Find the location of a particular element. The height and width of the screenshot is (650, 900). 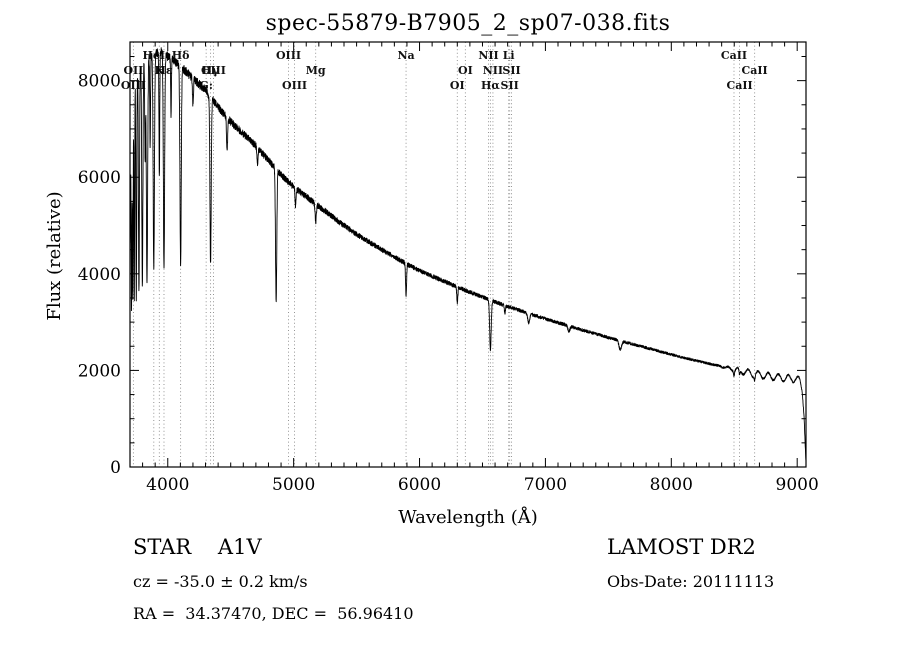

spectral-line-label: Mg is located at coordinates (316, 70).